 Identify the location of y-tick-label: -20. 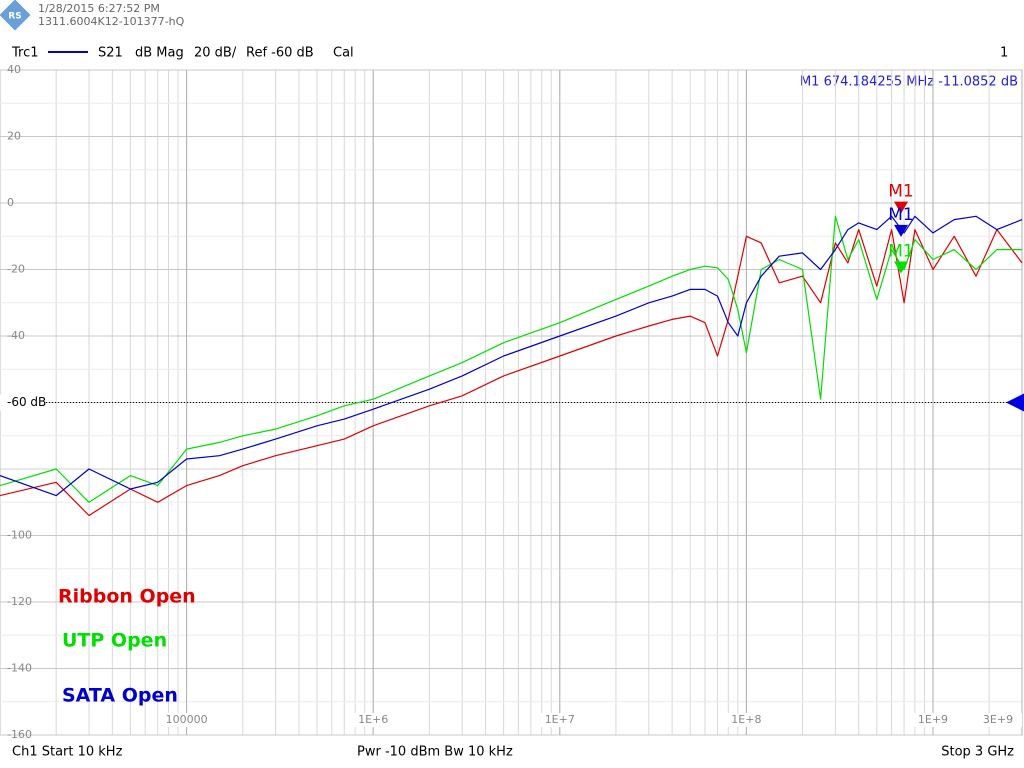
(16, 269).